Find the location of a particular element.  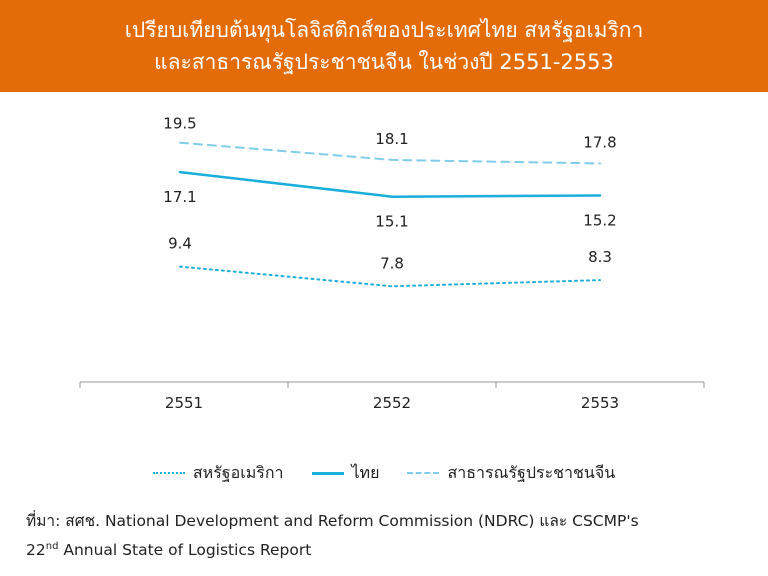

legend-swatch-dotted is located at coordinates (168, 473).